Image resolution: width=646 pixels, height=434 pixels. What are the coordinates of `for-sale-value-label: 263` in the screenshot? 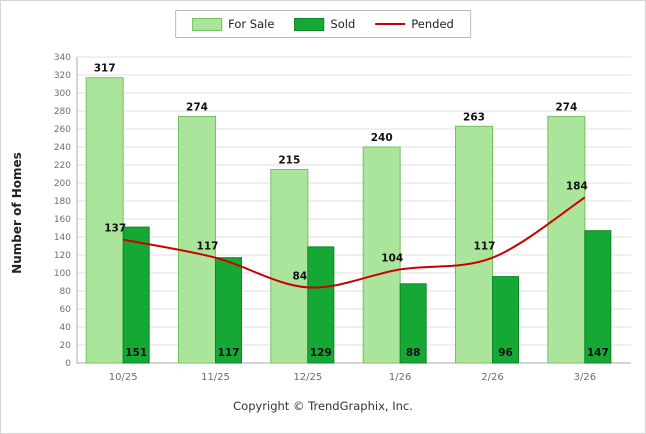 It's located at (474, 117).